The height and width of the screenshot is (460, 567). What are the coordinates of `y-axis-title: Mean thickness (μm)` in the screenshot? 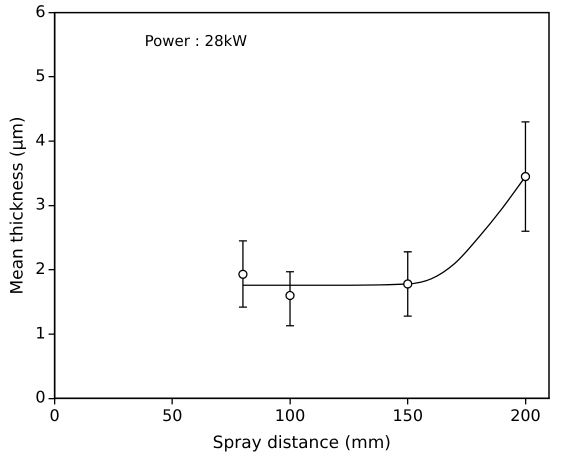 It's located at (18, 205).